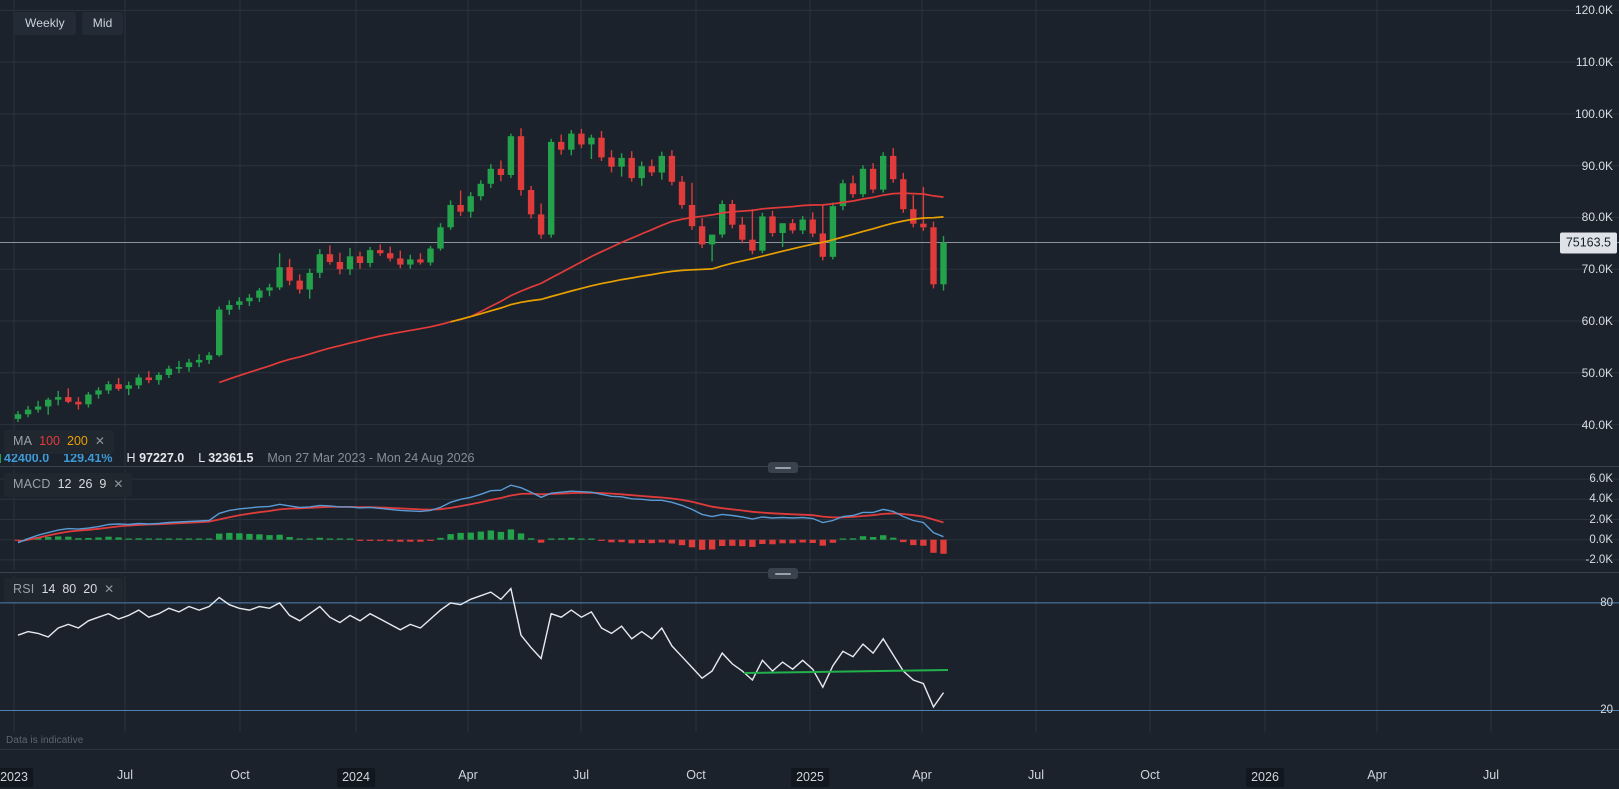 The image size is (1619, 789). I want to click on last-price-value: 42400.0, so click(27, 458).